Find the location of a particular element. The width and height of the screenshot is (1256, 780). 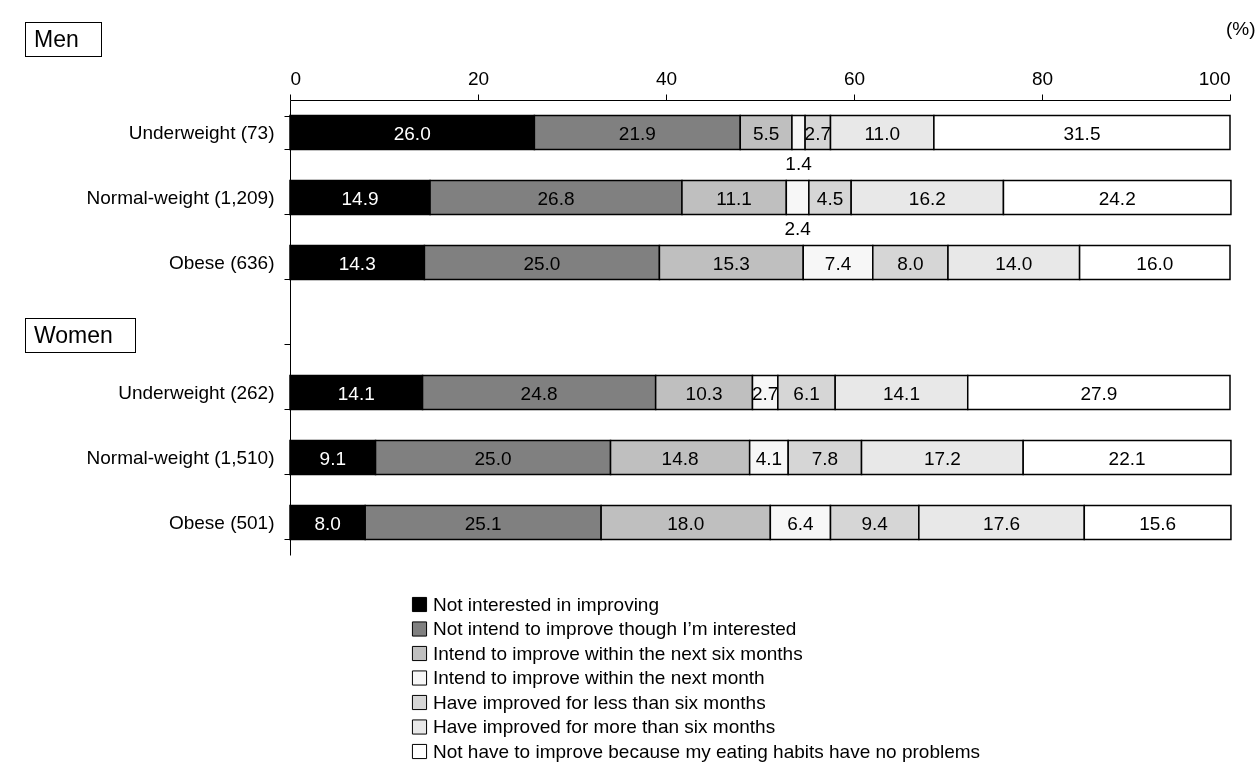

data-label: 5.5 is located at coordinates (766, 133).